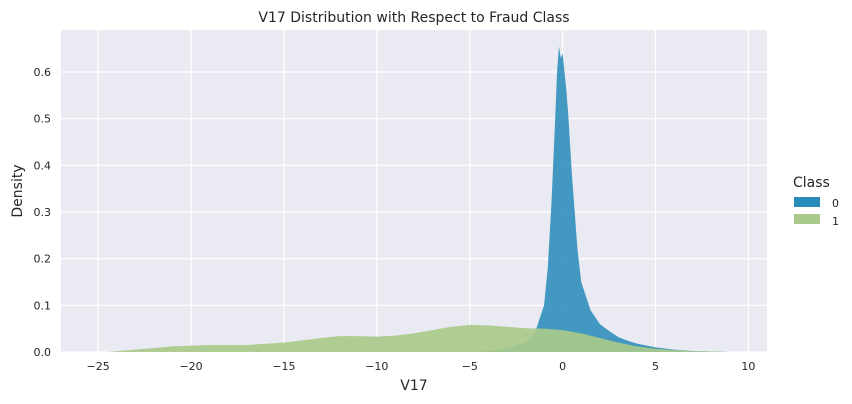 This screenshot has height=404, width=852. What do you see at coordinates (413, 386) in the screenshot?
I see `x-axis-label: V17` at bounding box center [413, 386].